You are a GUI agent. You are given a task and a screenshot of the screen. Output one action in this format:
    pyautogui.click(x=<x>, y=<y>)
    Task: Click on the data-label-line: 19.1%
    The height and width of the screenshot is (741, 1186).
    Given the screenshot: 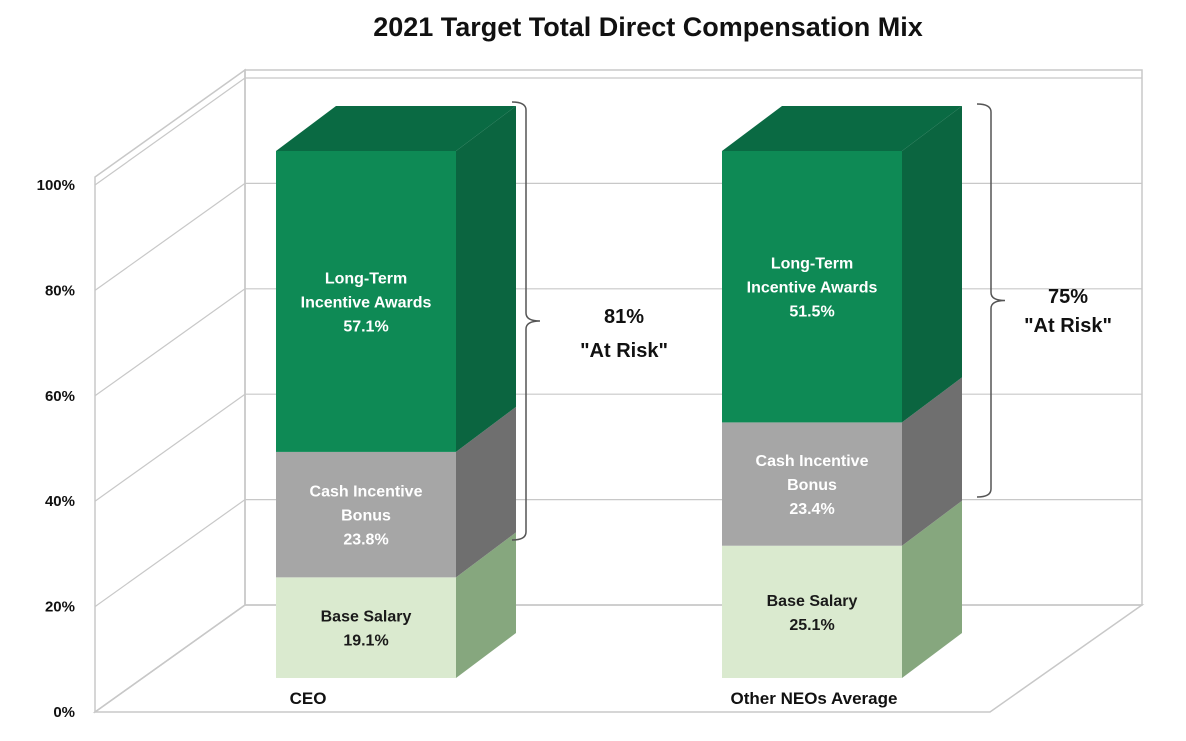 What is the action you would take?
    pyautogui.click(x=365, y=641)
    